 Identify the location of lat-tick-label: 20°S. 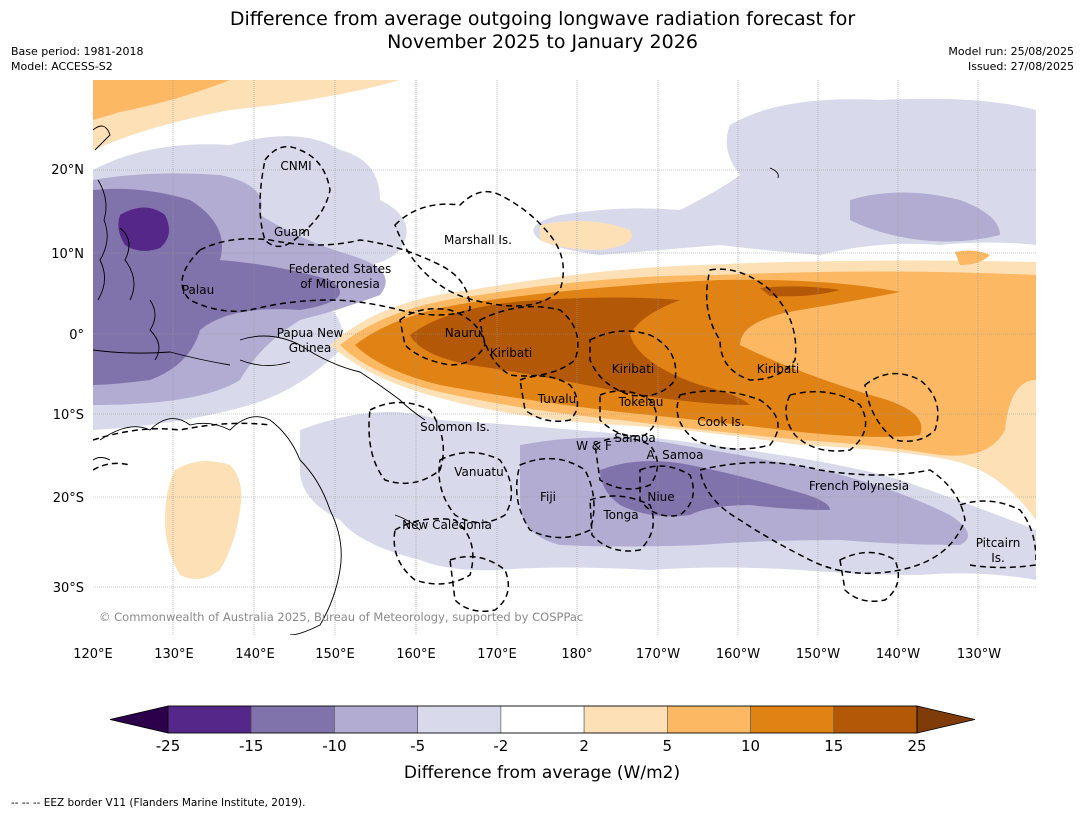
(68, 498).